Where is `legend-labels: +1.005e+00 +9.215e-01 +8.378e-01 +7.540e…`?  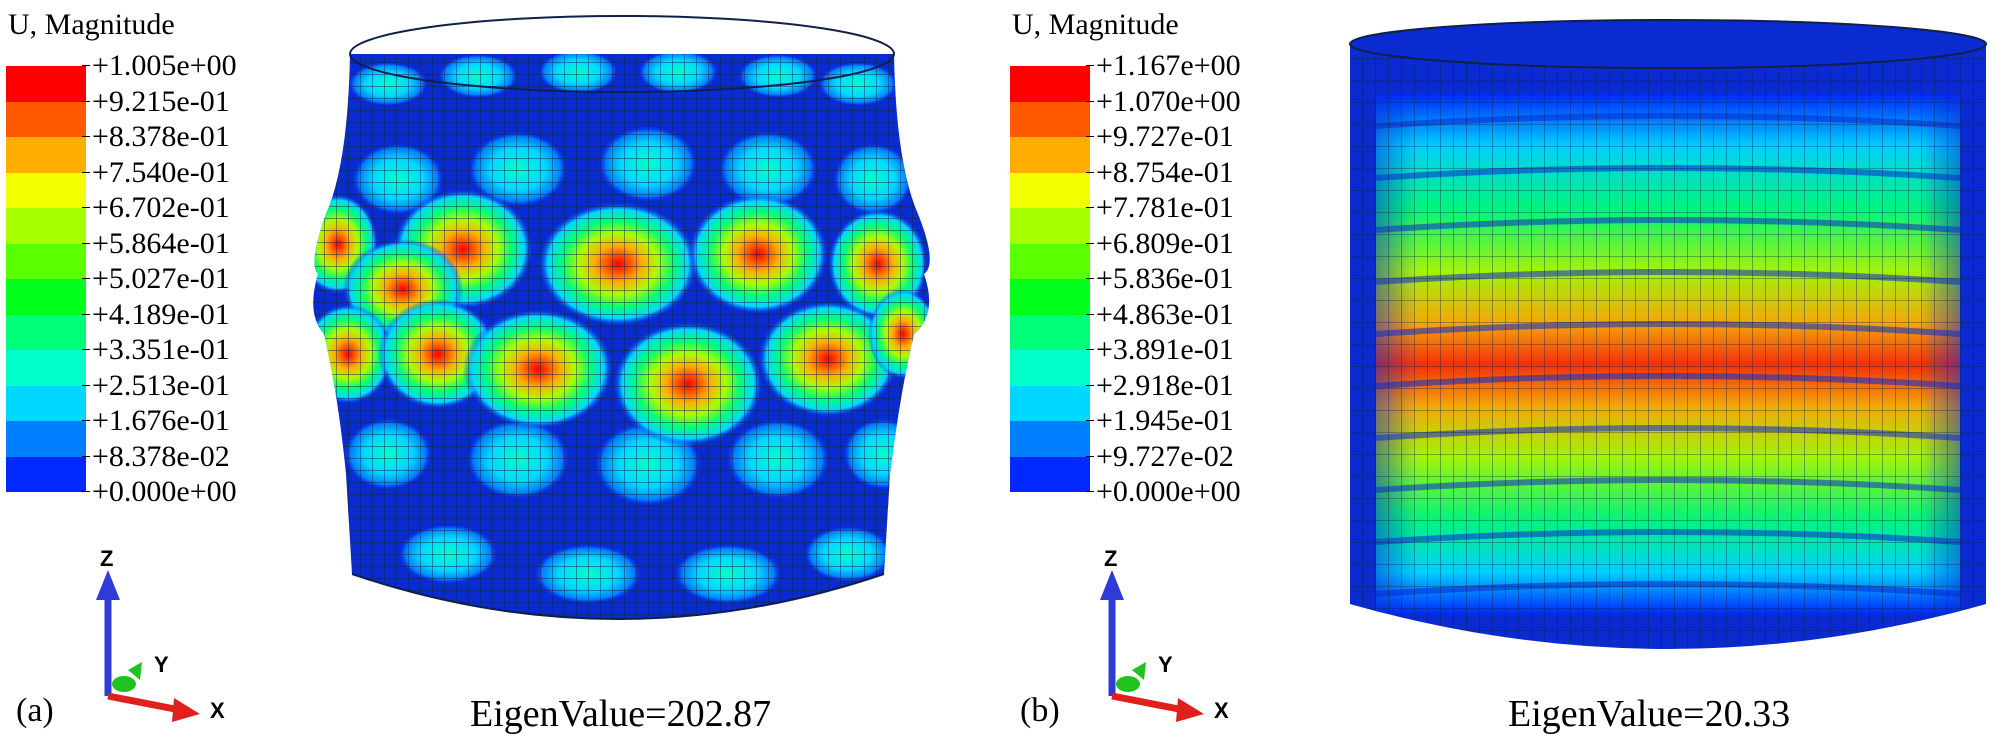
legend-labels: +1.005e+00 +9.215e-01 +8.378e-01 +7.540e… is located at coordinates (159, 279).